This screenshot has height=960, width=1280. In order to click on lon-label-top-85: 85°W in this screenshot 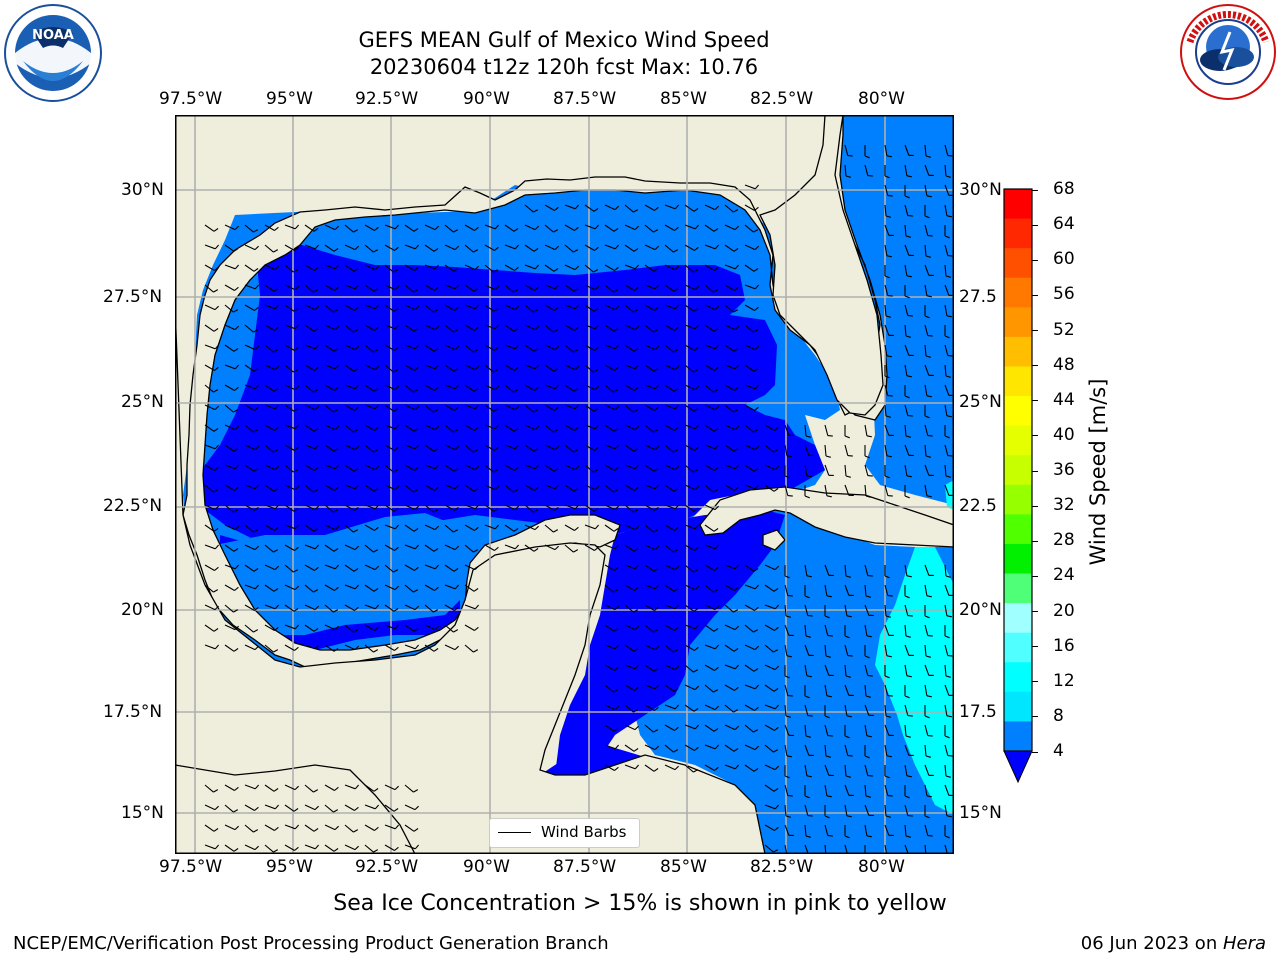, I will do `click(683, 99)`.